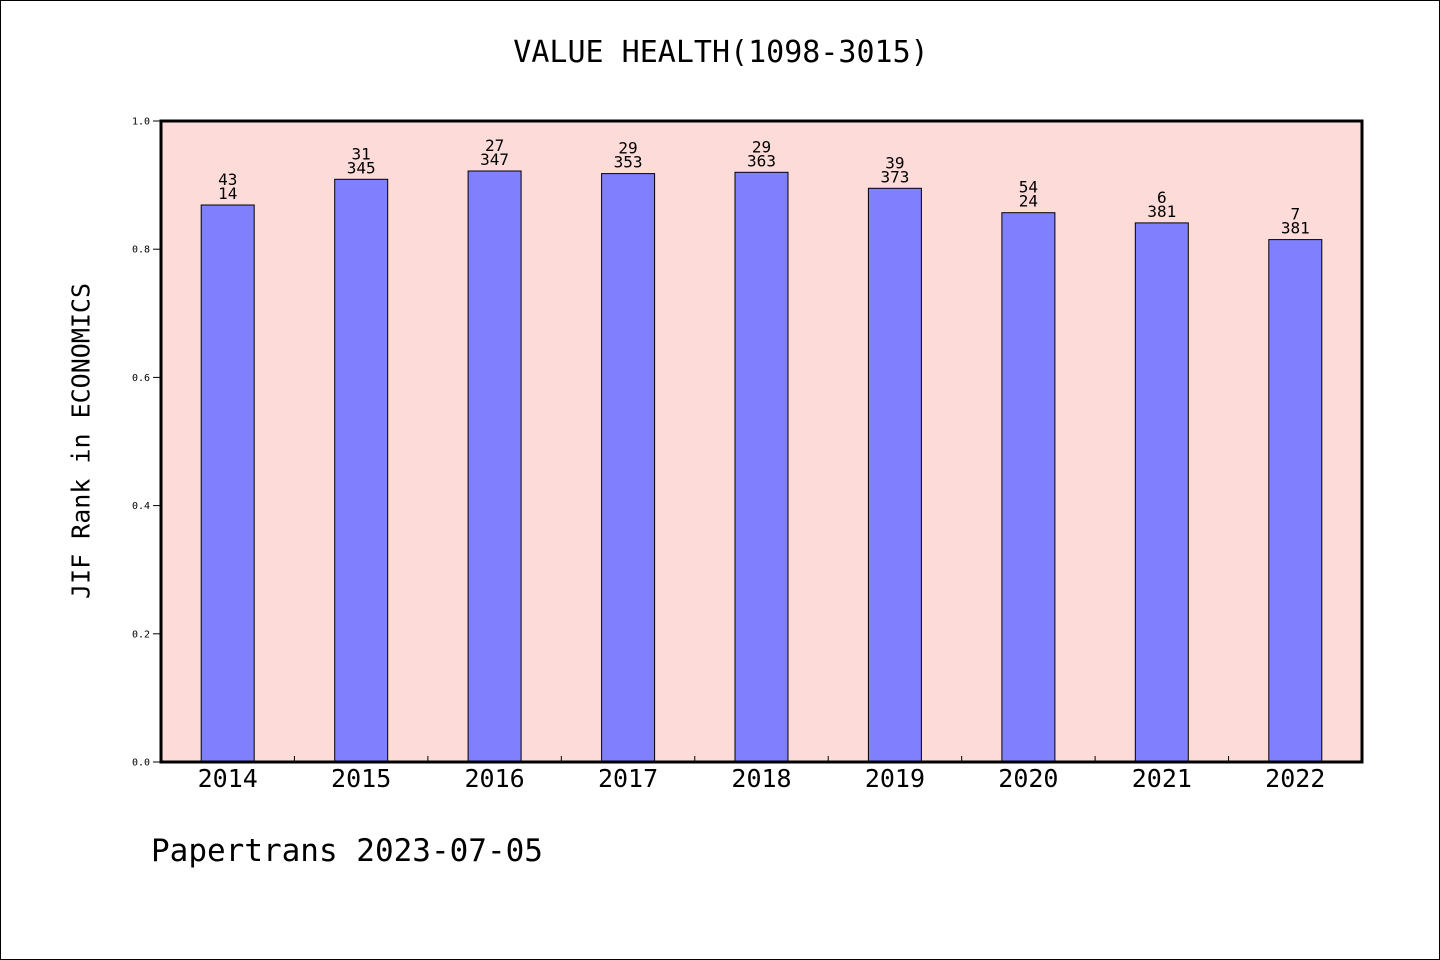 The image size is (1440, 960). What do you see at coordinates (894, 475) in the screenshot?
I see `bar-2019` at bounding box center [894, 475].